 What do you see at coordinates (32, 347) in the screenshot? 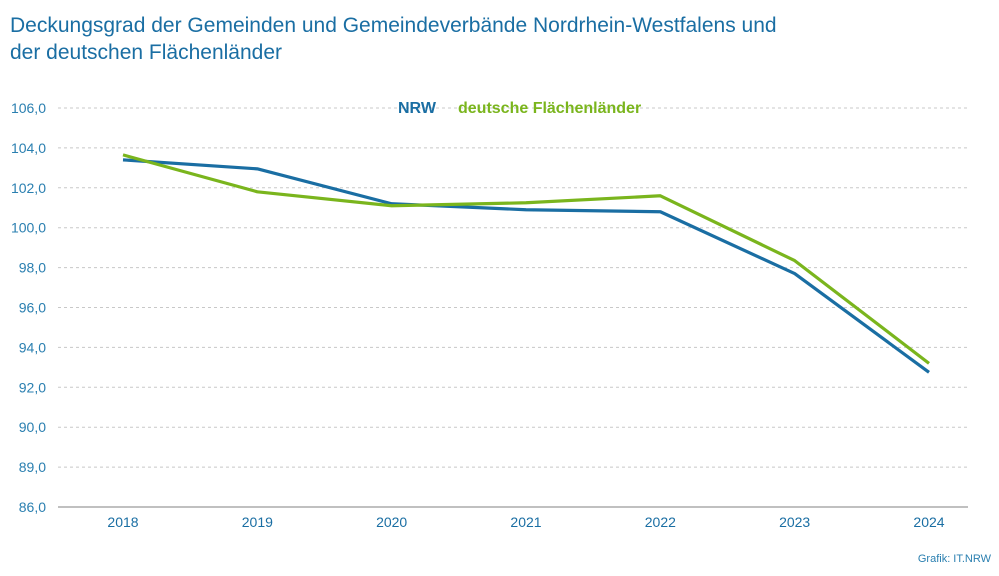
I see `y-tick-label: 94,0` at bounding box center [32, 347].